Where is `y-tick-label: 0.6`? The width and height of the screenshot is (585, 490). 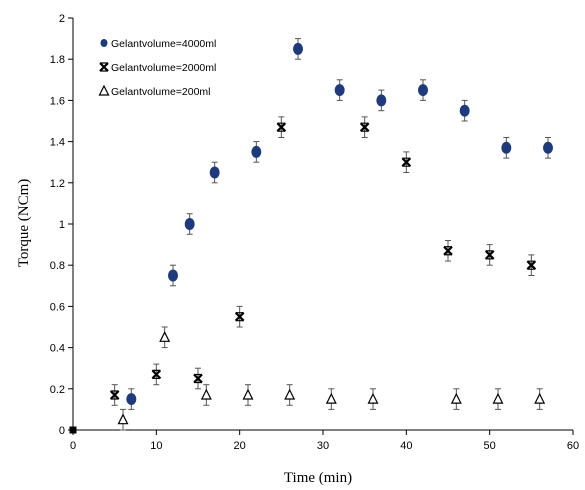
y-tick-label: 0.6 is located at coordinates (57, 307).